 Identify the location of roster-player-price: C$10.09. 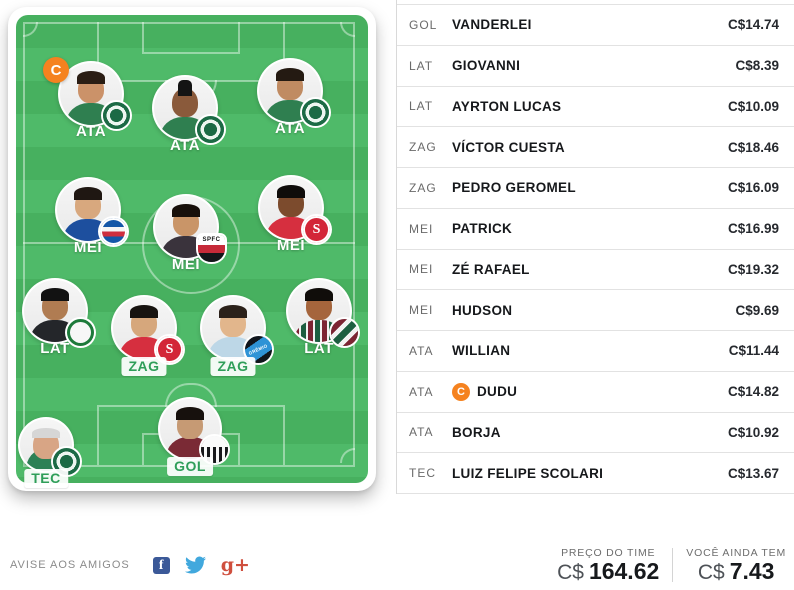
(753, 106).